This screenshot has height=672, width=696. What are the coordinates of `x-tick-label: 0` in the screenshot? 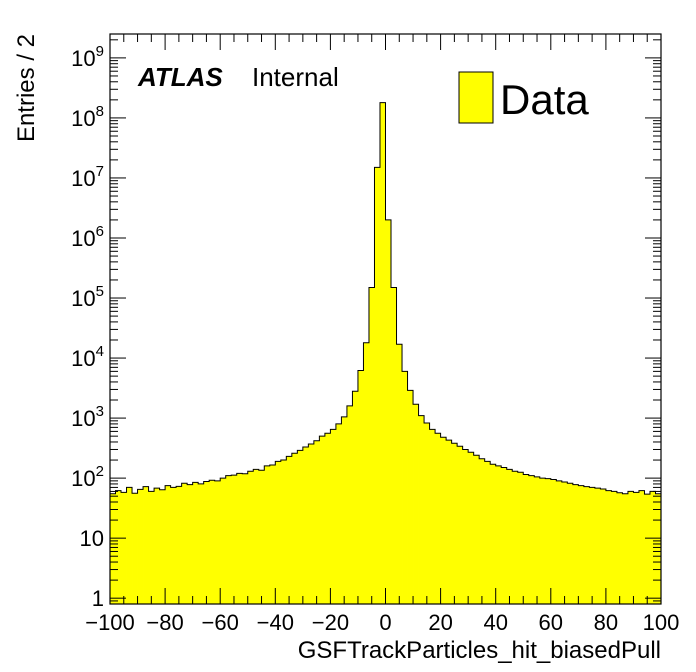 It's located at (385, 622).